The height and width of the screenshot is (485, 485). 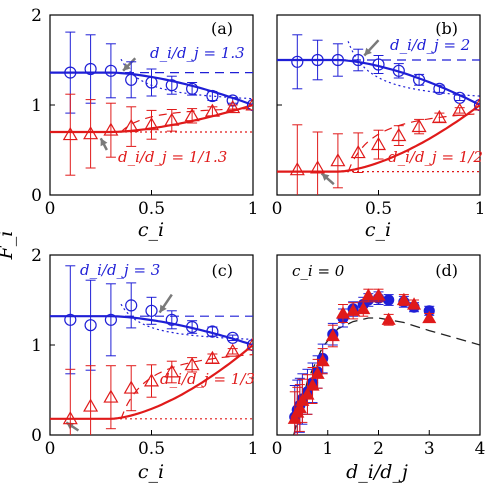 What do you see at coordinates (151, 472) in the screenshot?
I see `panel-c-xlabel: c_i` at bounding box center [151, 472].